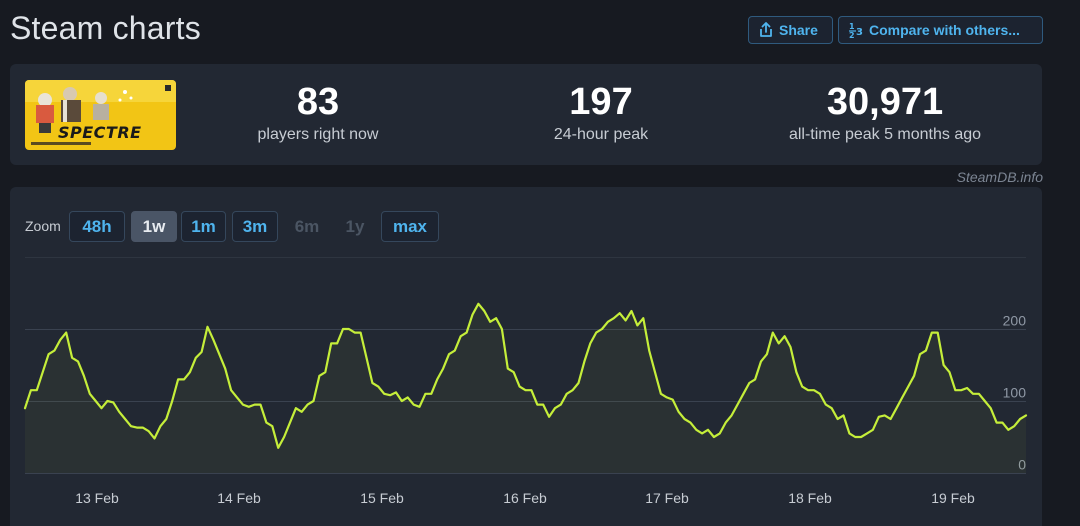  I want to click on x-tick-label: 15 Feb, so click(382, 498).